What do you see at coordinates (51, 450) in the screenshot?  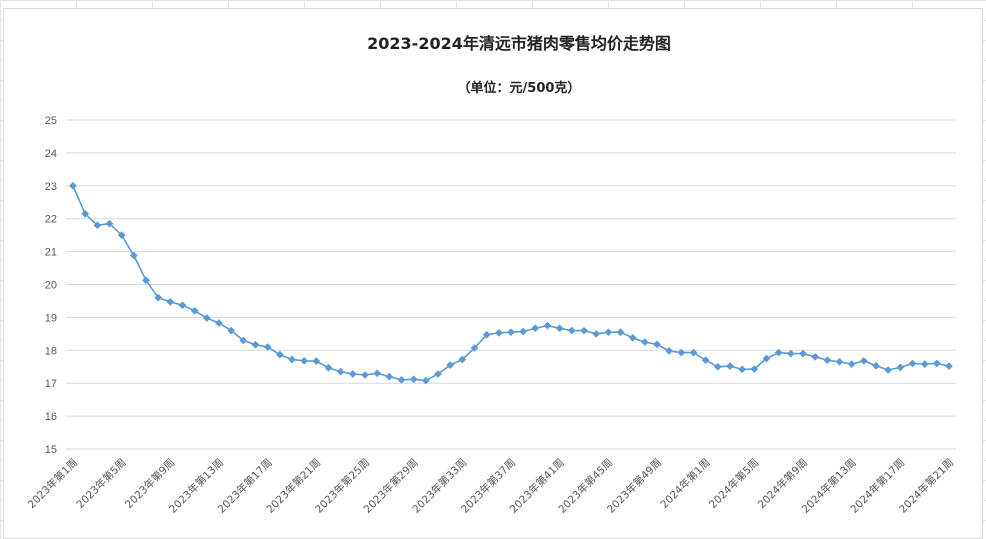 I see `y-tick-label: 15` at bounding box center [51, 450].